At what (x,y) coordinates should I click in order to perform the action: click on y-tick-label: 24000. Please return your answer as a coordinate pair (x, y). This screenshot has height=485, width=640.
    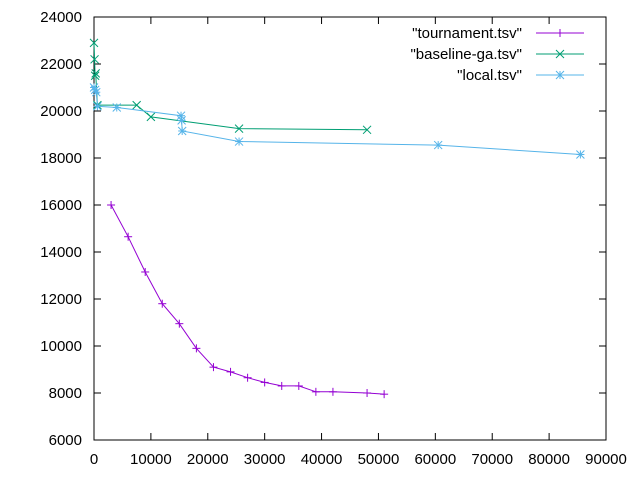
    Looking at the image, I should click on (61, 17).